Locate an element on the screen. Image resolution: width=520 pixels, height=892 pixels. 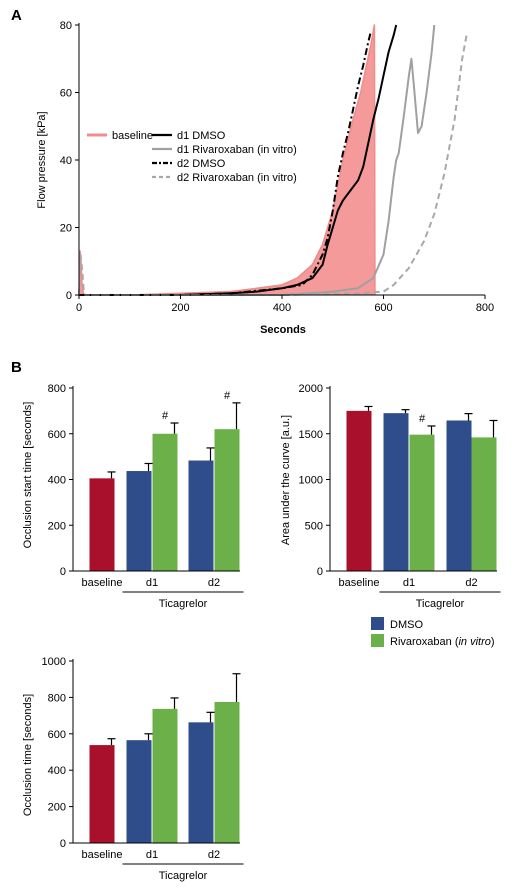
chart-a-ylabel: Flow pressure [kPa] is located at coordinates (42, 159).